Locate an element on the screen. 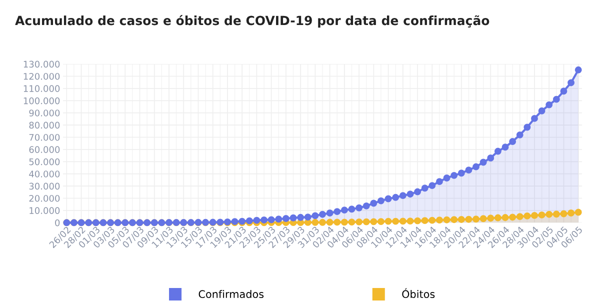 The height and width of the screenshot is (305, 600). chart-title: Acumulado de casos e óbitos de COVID-19 por data de confirmação is located at coordinates (252, 21).